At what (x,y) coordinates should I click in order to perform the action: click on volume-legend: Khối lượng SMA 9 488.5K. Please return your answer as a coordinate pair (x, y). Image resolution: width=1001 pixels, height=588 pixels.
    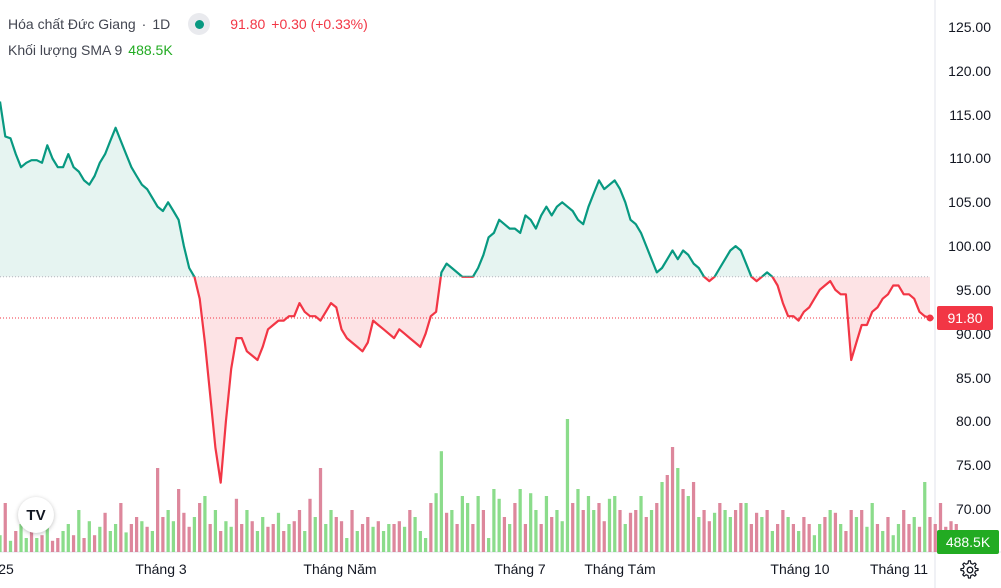
    Looking at the image, I should click on (90, 50).